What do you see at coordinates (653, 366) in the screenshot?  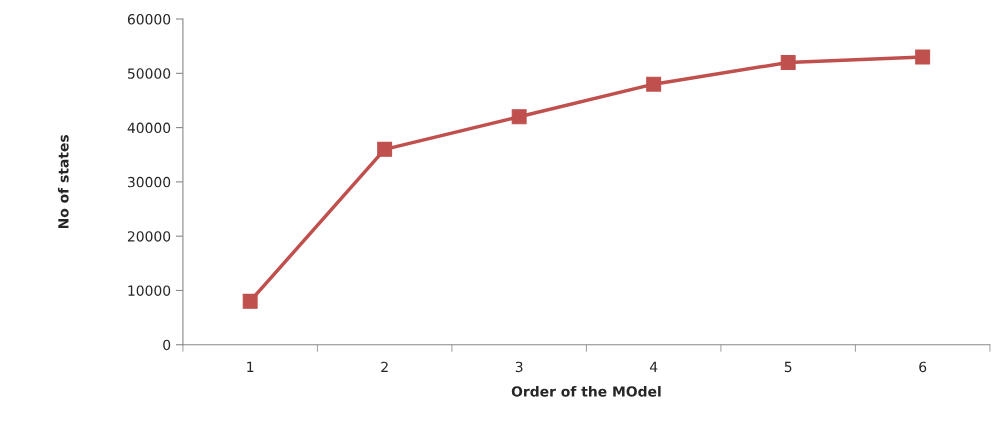 I see `x-tick-label: 4` at bounding box center [653, 366].